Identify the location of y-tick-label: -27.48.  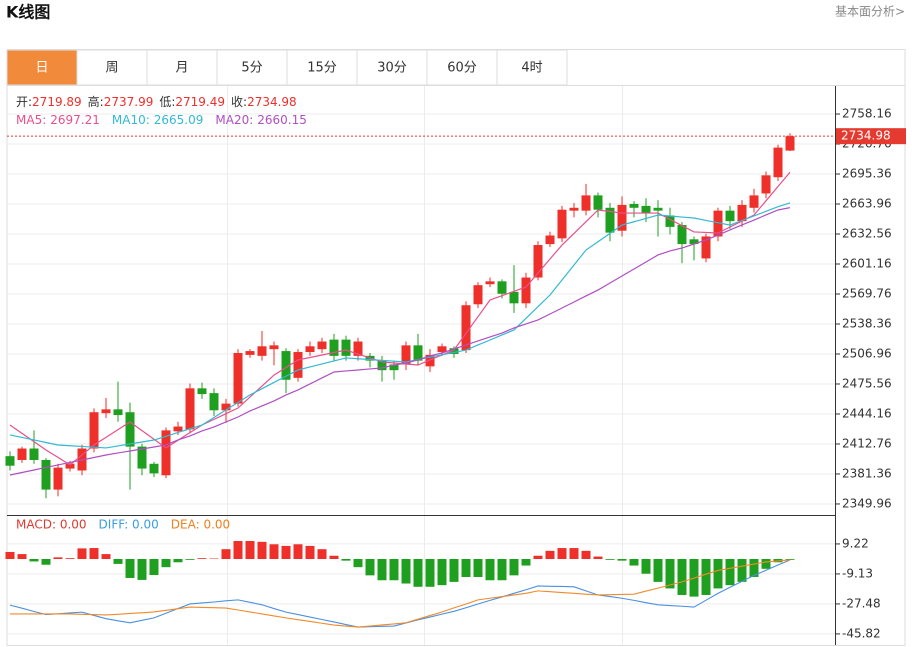
(861, 603).